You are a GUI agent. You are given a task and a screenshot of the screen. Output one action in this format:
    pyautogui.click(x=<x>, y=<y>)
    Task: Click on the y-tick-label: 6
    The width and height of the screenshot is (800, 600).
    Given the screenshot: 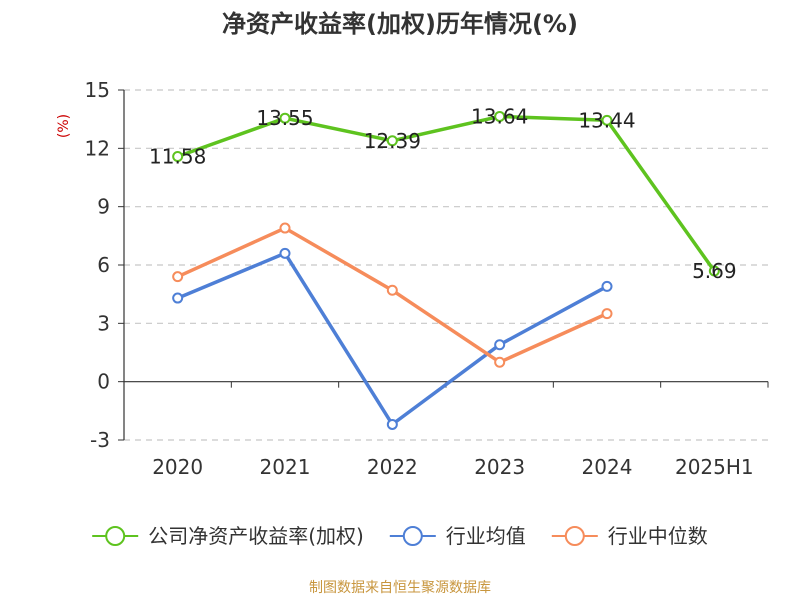 What is the action you would take?
    pyautogui.click(x=103, y=265)
    